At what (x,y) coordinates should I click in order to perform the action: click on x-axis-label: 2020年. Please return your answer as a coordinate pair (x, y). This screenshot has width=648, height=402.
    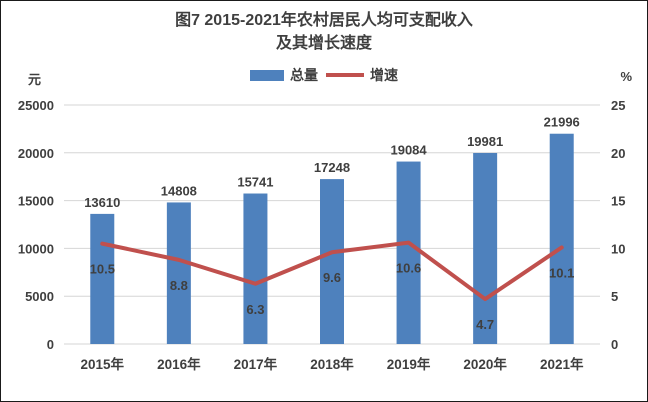
    Looking at the image, I should click on (485, 364).